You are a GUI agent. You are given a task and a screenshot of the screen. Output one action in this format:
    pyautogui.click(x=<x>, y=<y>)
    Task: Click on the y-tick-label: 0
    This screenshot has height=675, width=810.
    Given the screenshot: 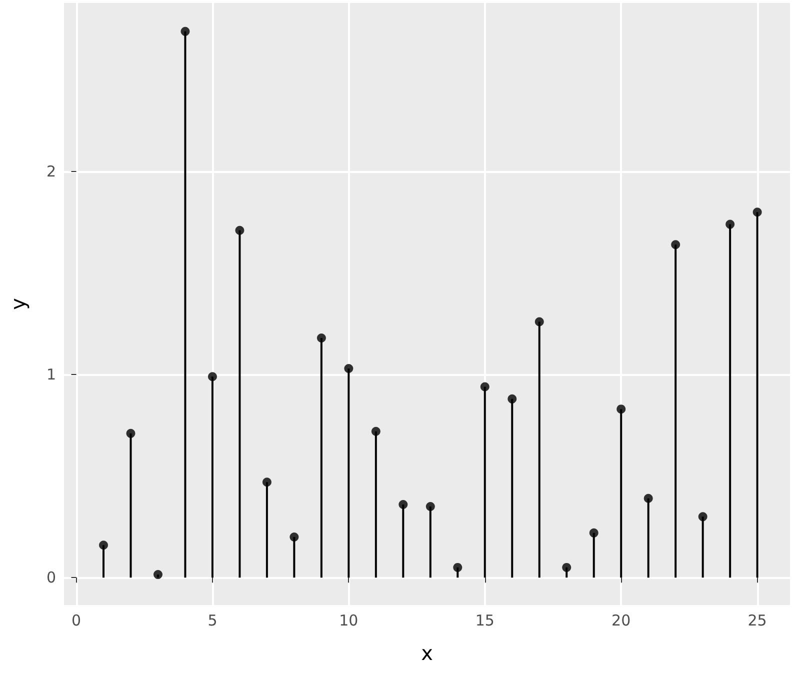 What is the action you would take?
    pyautogui.click(x=51, y=577)
    